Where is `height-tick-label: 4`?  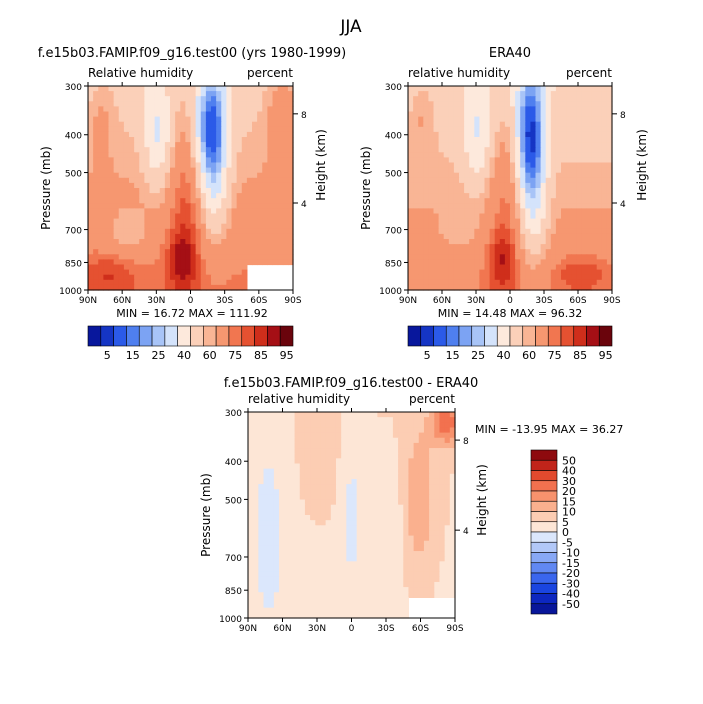
height-tick-label: 4 is located at coordinates (623, 205).